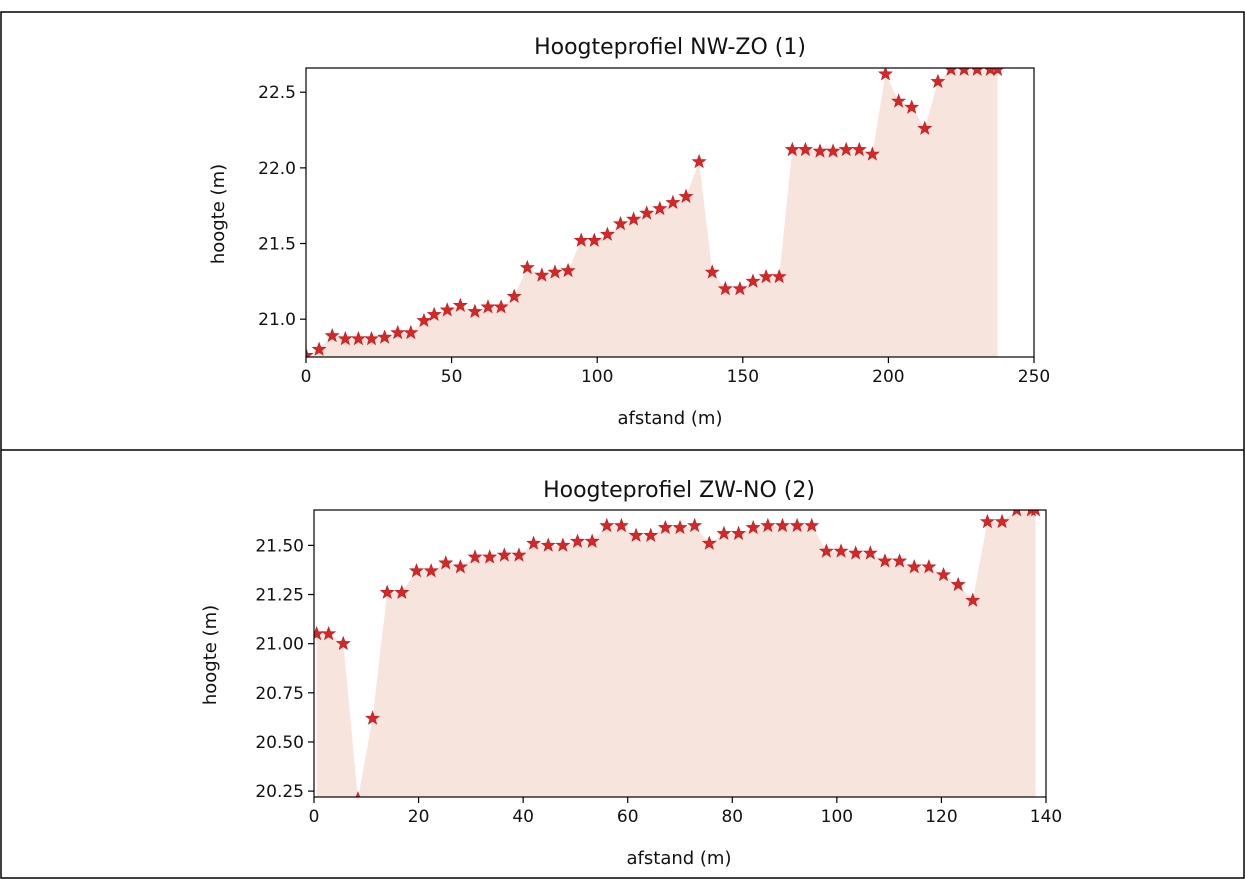 The height and width of the screenshot is (879, 1245). What do you see at coordinates (277, 169) in the screenshot?
I see `y-tick-label: 22.0` at bounding box center [277, 169].